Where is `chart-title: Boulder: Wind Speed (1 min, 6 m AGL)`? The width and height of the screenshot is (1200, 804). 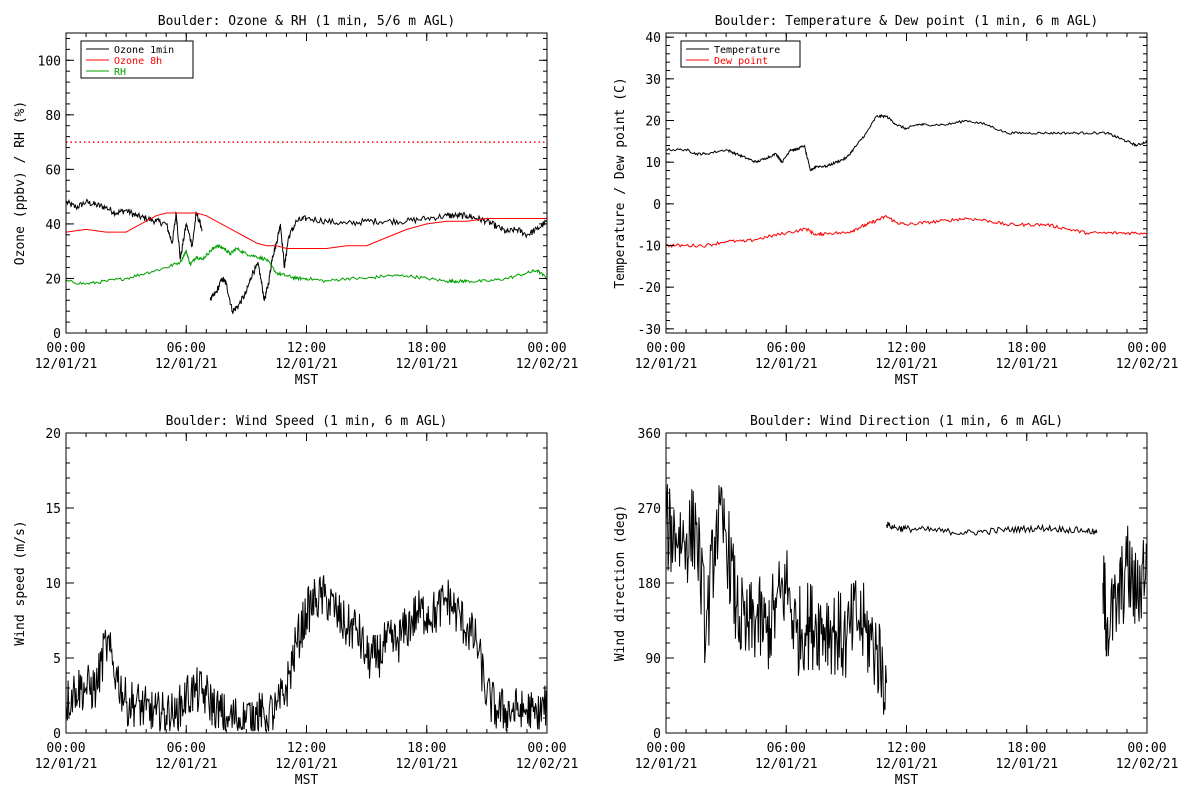
chart-title: Boulder: Wind Speed (1 min, 6 m AGL) is located at coordinates (307, 421).